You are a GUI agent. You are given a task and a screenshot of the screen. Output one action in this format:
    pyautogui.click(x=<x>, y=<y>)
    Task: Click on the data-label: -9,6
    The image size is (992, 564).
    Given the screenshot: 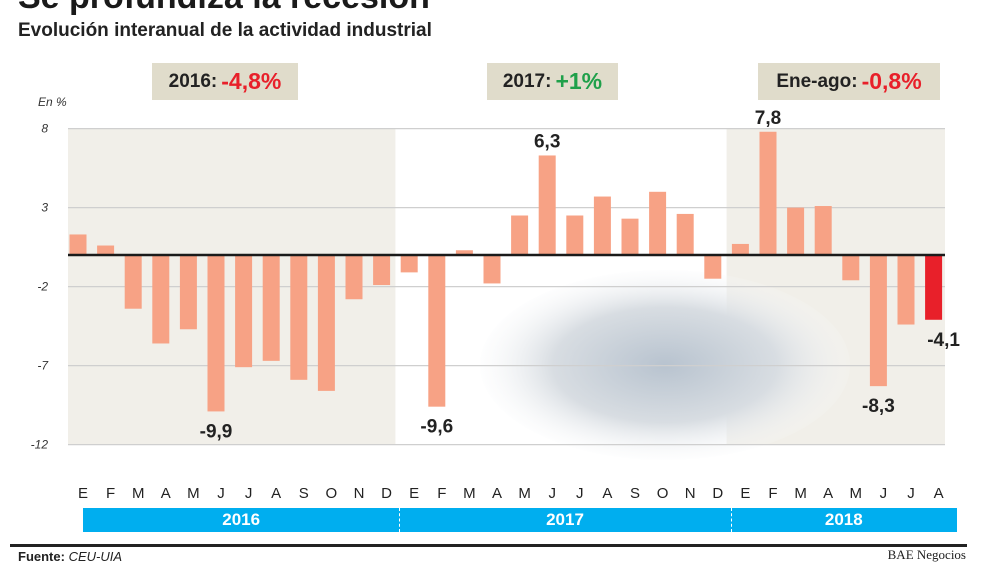 What is the action you would take?
    pyautogui.click(x=436, y=427)
    